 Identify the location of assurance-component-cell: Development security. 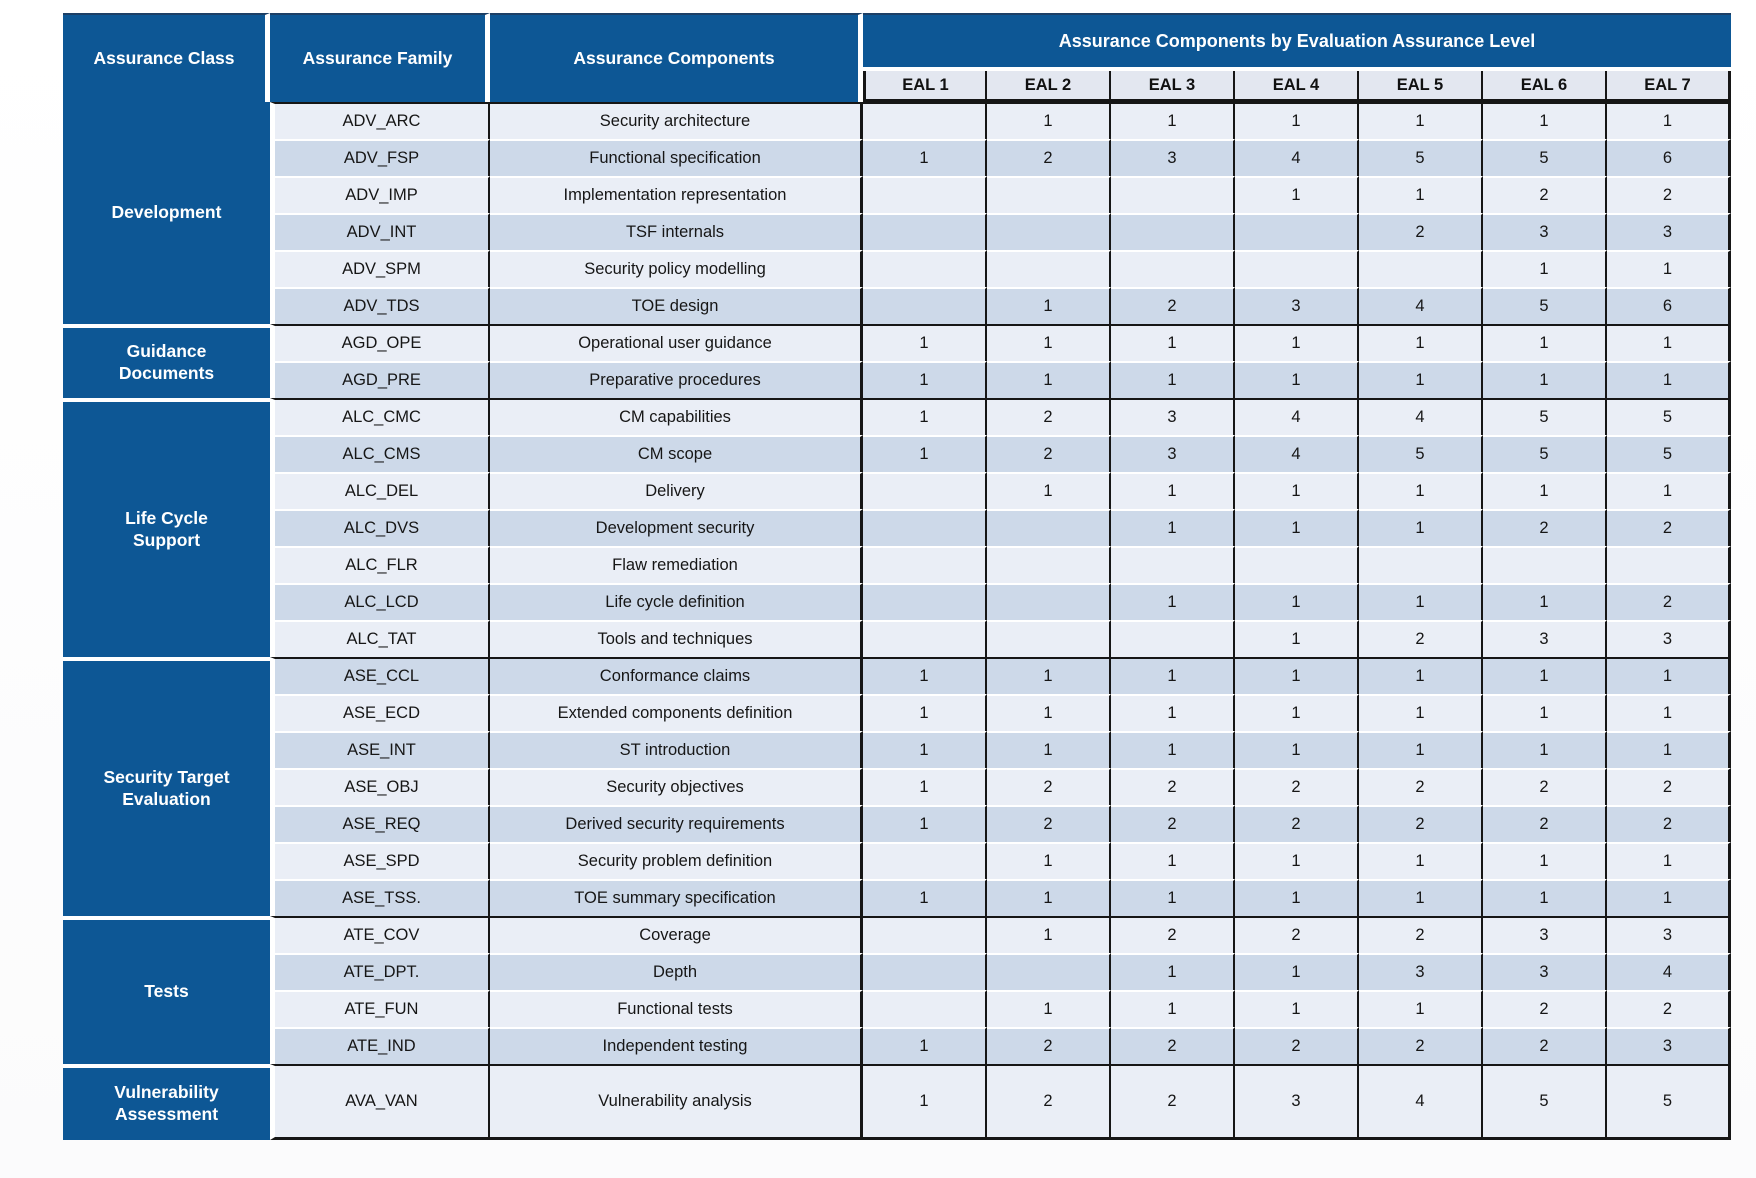
(676, 527).